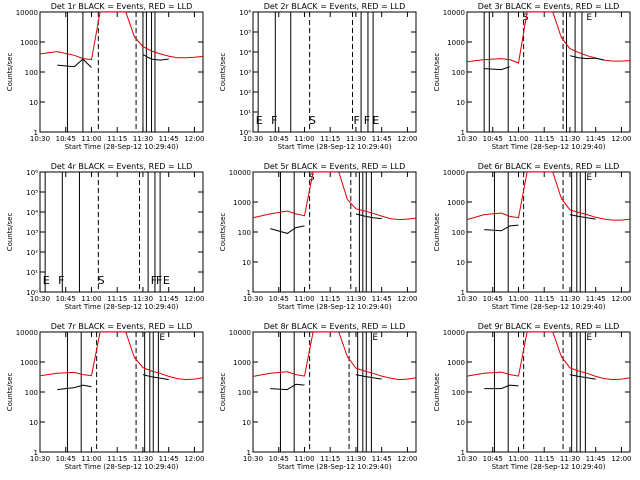 The height and width of the screenshot is (480, 640). What do you see at coordinates (32, 273) in the screenshot?
I see `y-tick-label: 10¹` at bounding box center [32, 273].